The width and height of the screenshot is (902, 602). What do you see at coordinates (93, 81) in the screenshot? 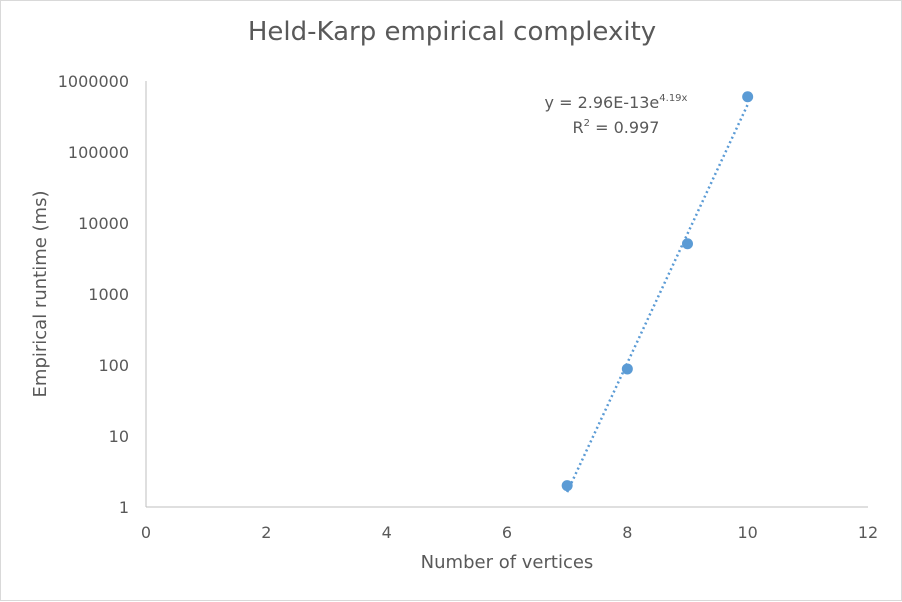
I see `y-tick-label: 1000000` at bounding box center [93, 81].